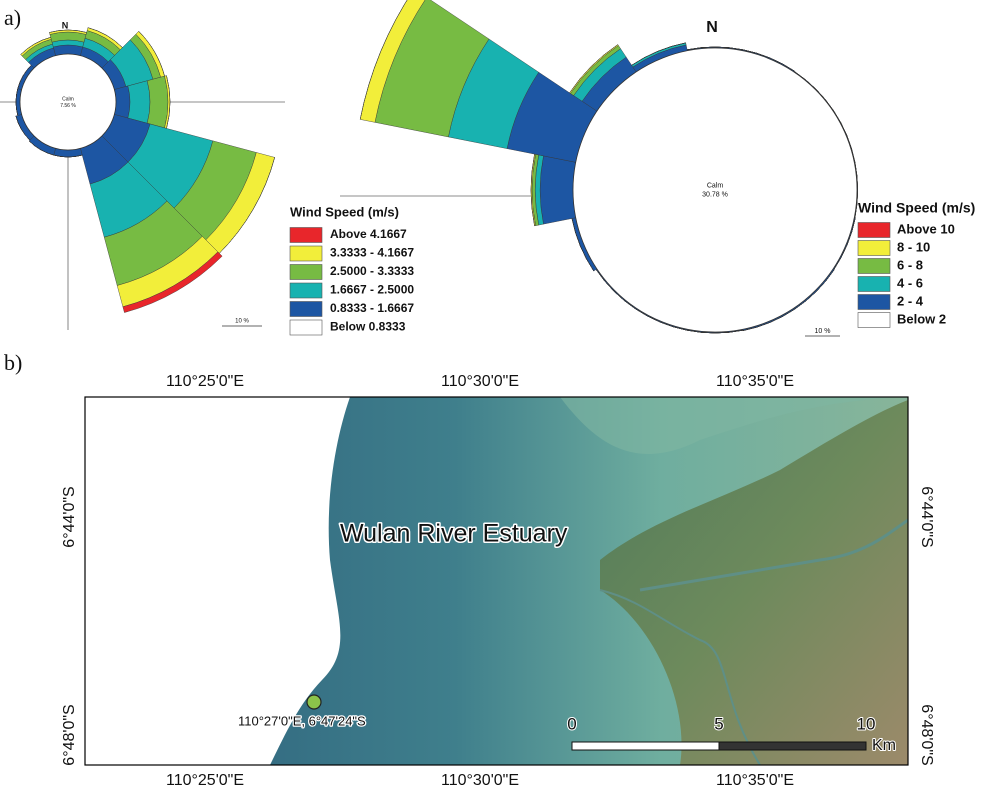 The image size is (999, 796). What do you see at coordinates (884, 745) in the screenshot?
I see `scale-unit: Km` at bounding box center [884, 745].